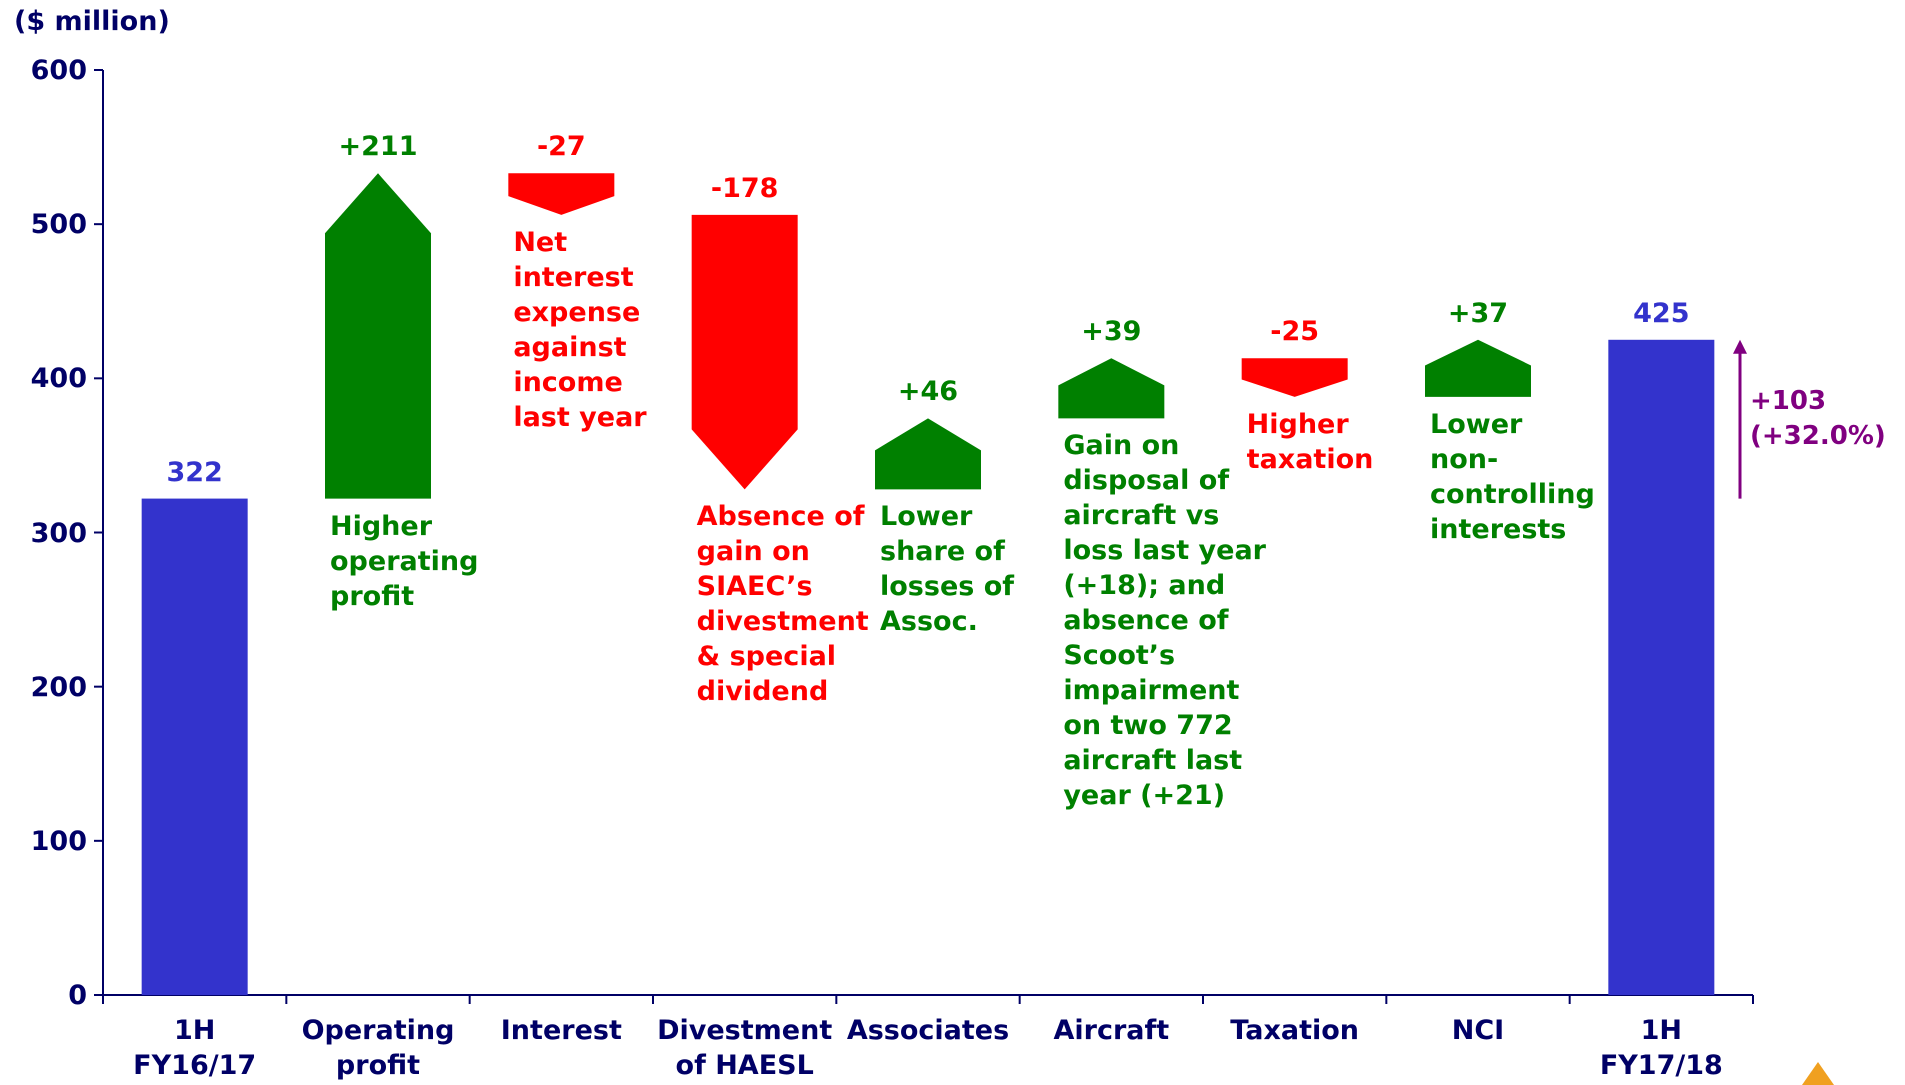 The height and width of the screenshot is (1085, 1905). What do you see at coordinates (378, 147) in the screenshot?
I see `value-label: +211` at bounding box center [378, 147].